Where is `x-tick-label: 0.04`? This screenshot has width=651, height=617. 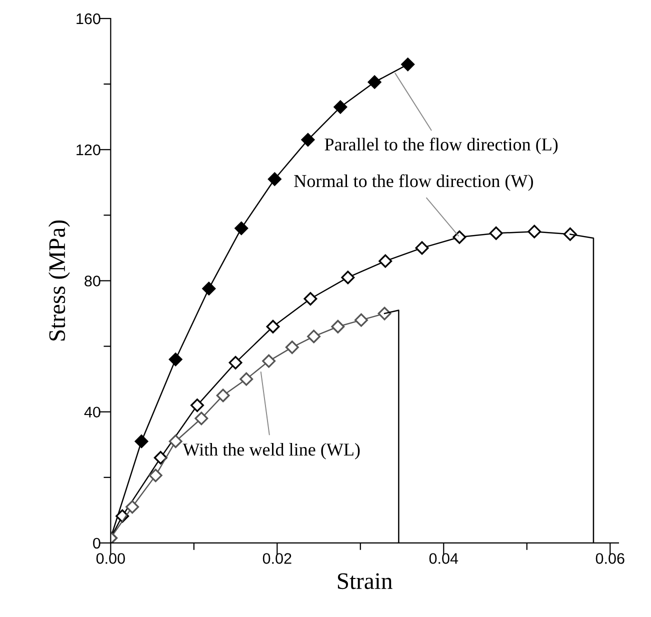 x-tick-label: 0.04 is located at coordinates (443, 558).